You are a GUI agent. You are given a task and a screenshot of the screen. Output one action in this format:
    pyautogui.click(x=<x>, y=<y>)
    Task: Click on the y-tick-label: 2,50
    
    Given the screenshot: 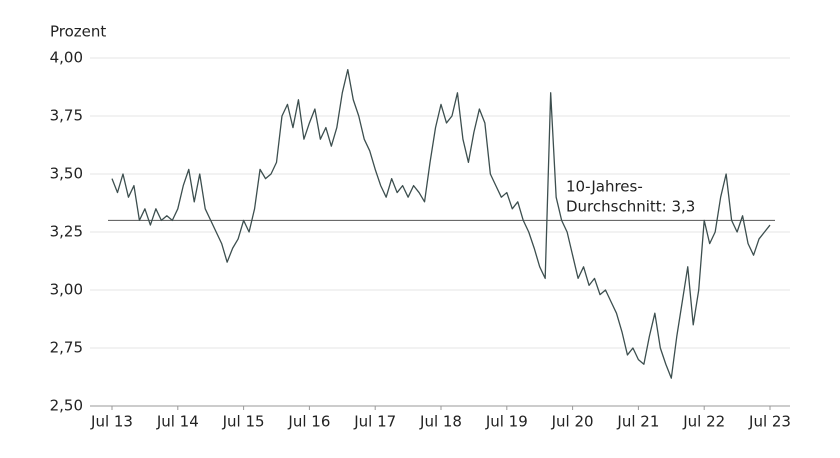 What is the action you would take?
    pyautogui.click(x=66, y=406)
    